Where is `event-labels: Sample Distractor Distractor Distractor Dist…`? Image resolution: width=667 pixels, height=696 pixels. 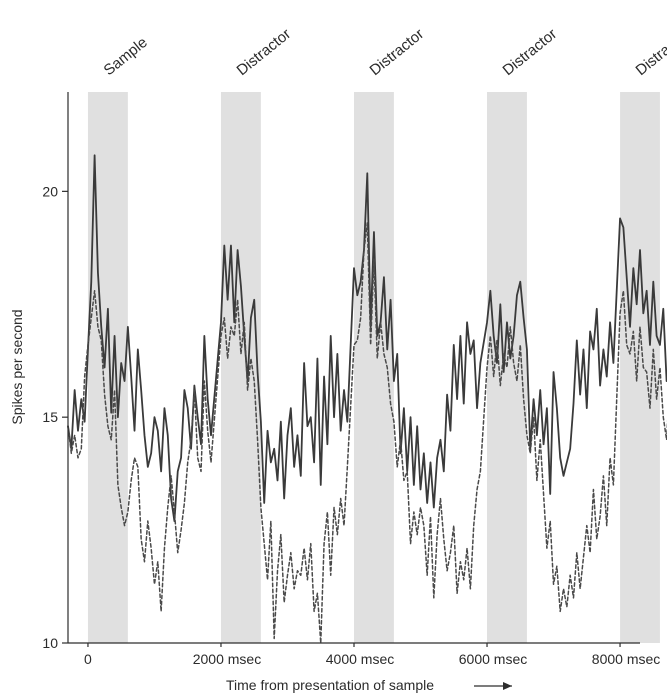
event-labels: Sample Distractor Distractor Distractor Dist… is located at coordinates (384, 53).